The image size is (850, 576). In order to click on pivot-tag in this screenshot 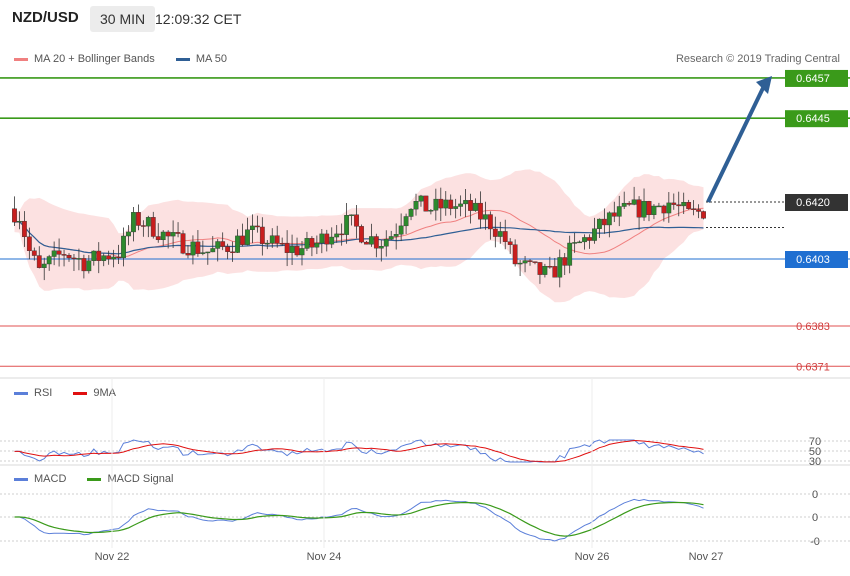, I will do `click(816, 259)`.